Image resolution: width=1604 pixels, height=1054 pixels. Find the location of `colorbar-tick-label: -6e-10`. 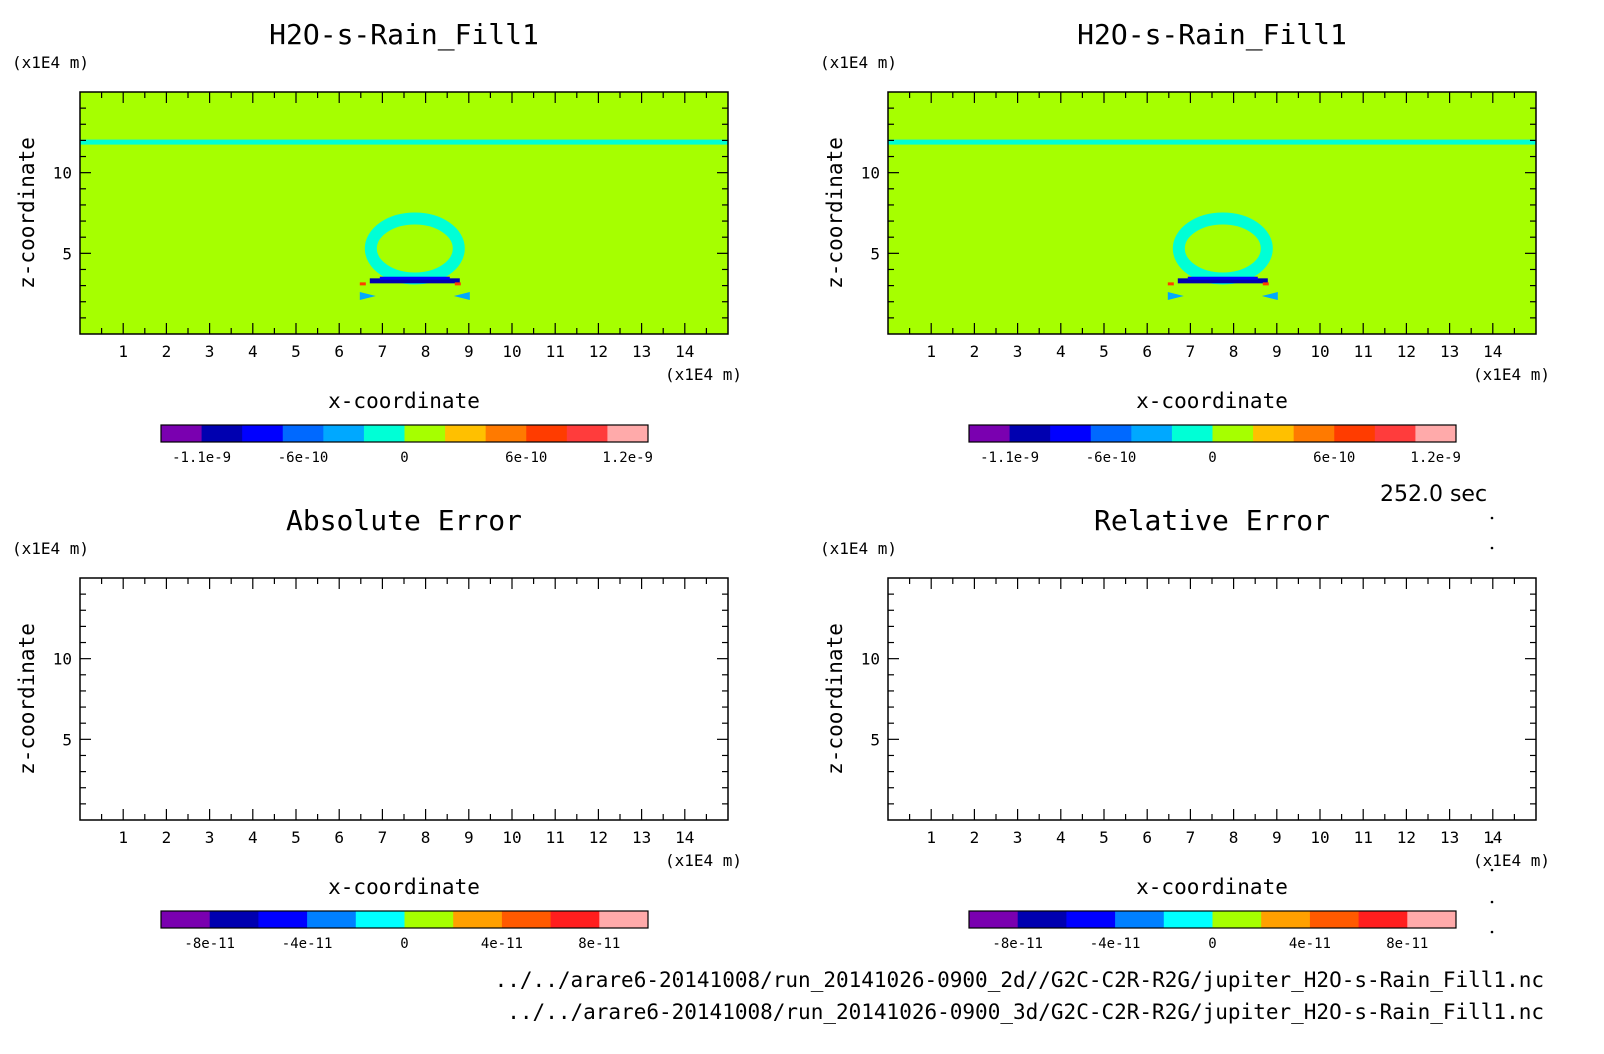

colorbar-tick-label: -6e-10 is located at coordinates (303, 458).